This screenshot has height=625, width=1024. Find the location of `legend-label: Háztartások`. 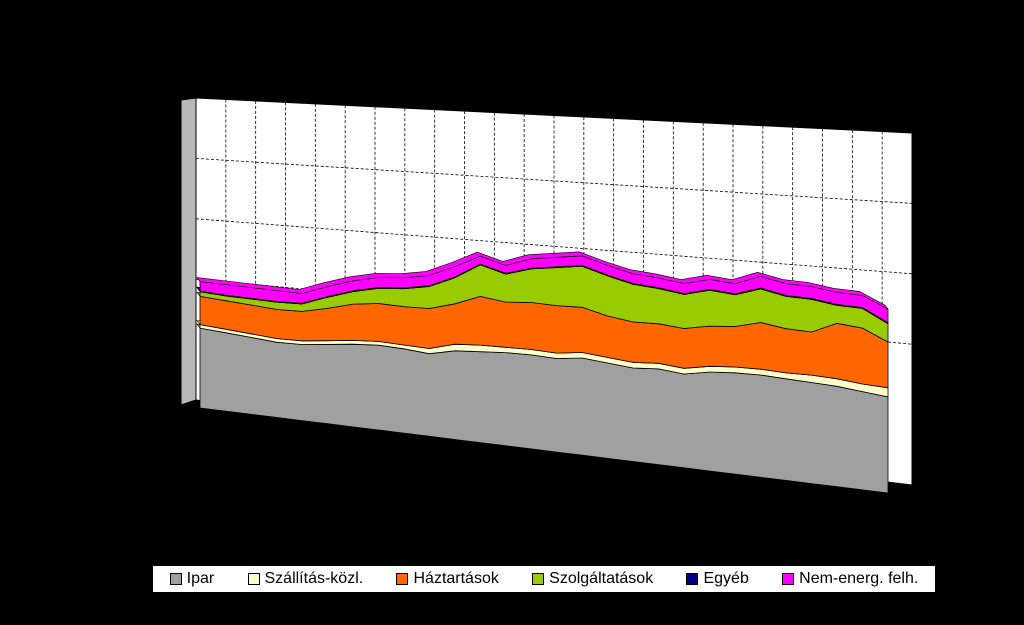

legend-label: Háztartások is located at coordinates (456, 578).